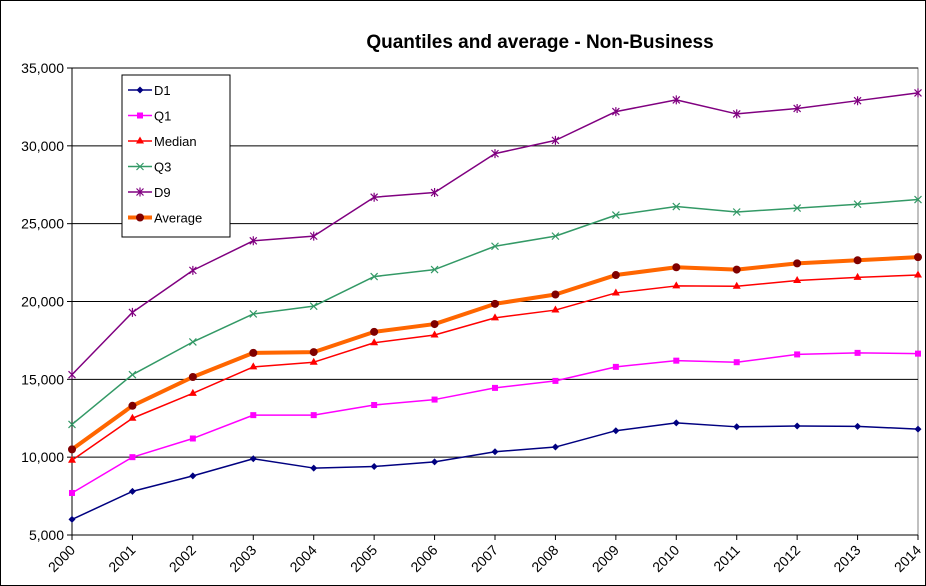 The height and width of the screenshot is (586, 926). I want to click on x-tick-label: 2010, so click(665, 558).